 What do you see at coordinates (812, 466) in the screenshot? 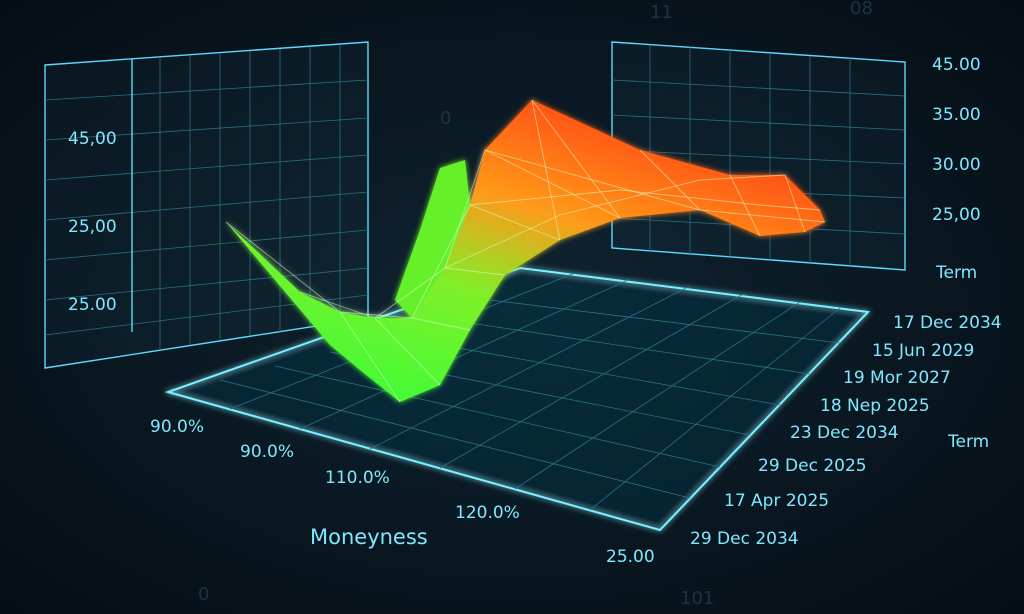
I see `term-label: 29 Dec 2025` at bounding box center [812, 466].